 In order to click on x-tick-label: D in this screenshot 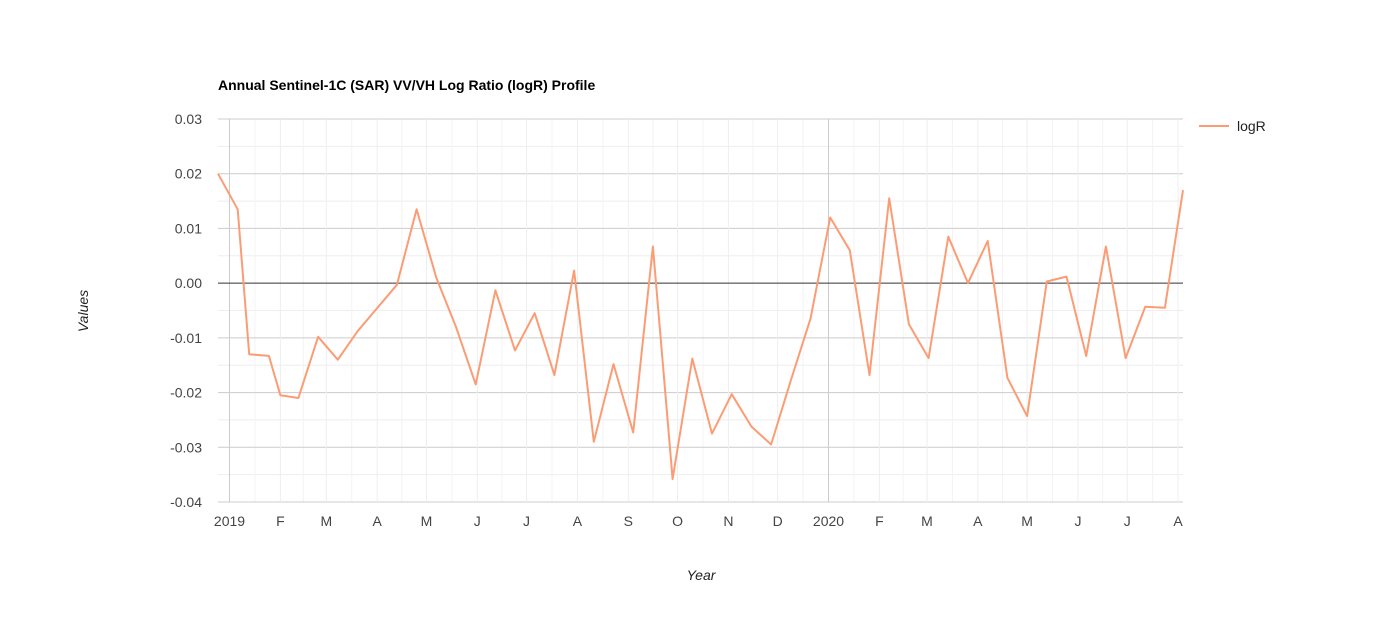, I will do `click(778, 521)`.